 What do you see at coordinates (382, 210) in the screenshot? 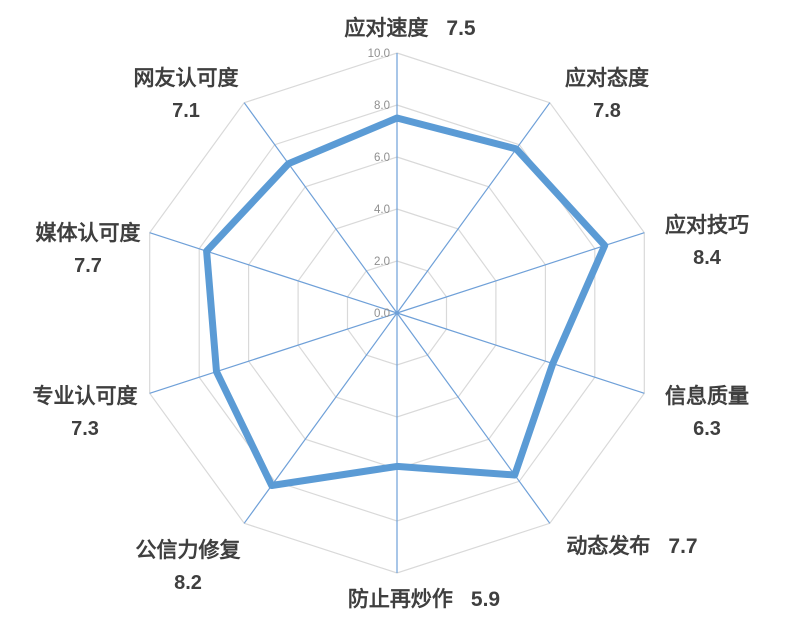
I see `radial-tick-label: 4.0` at bounding box center [382, 210].